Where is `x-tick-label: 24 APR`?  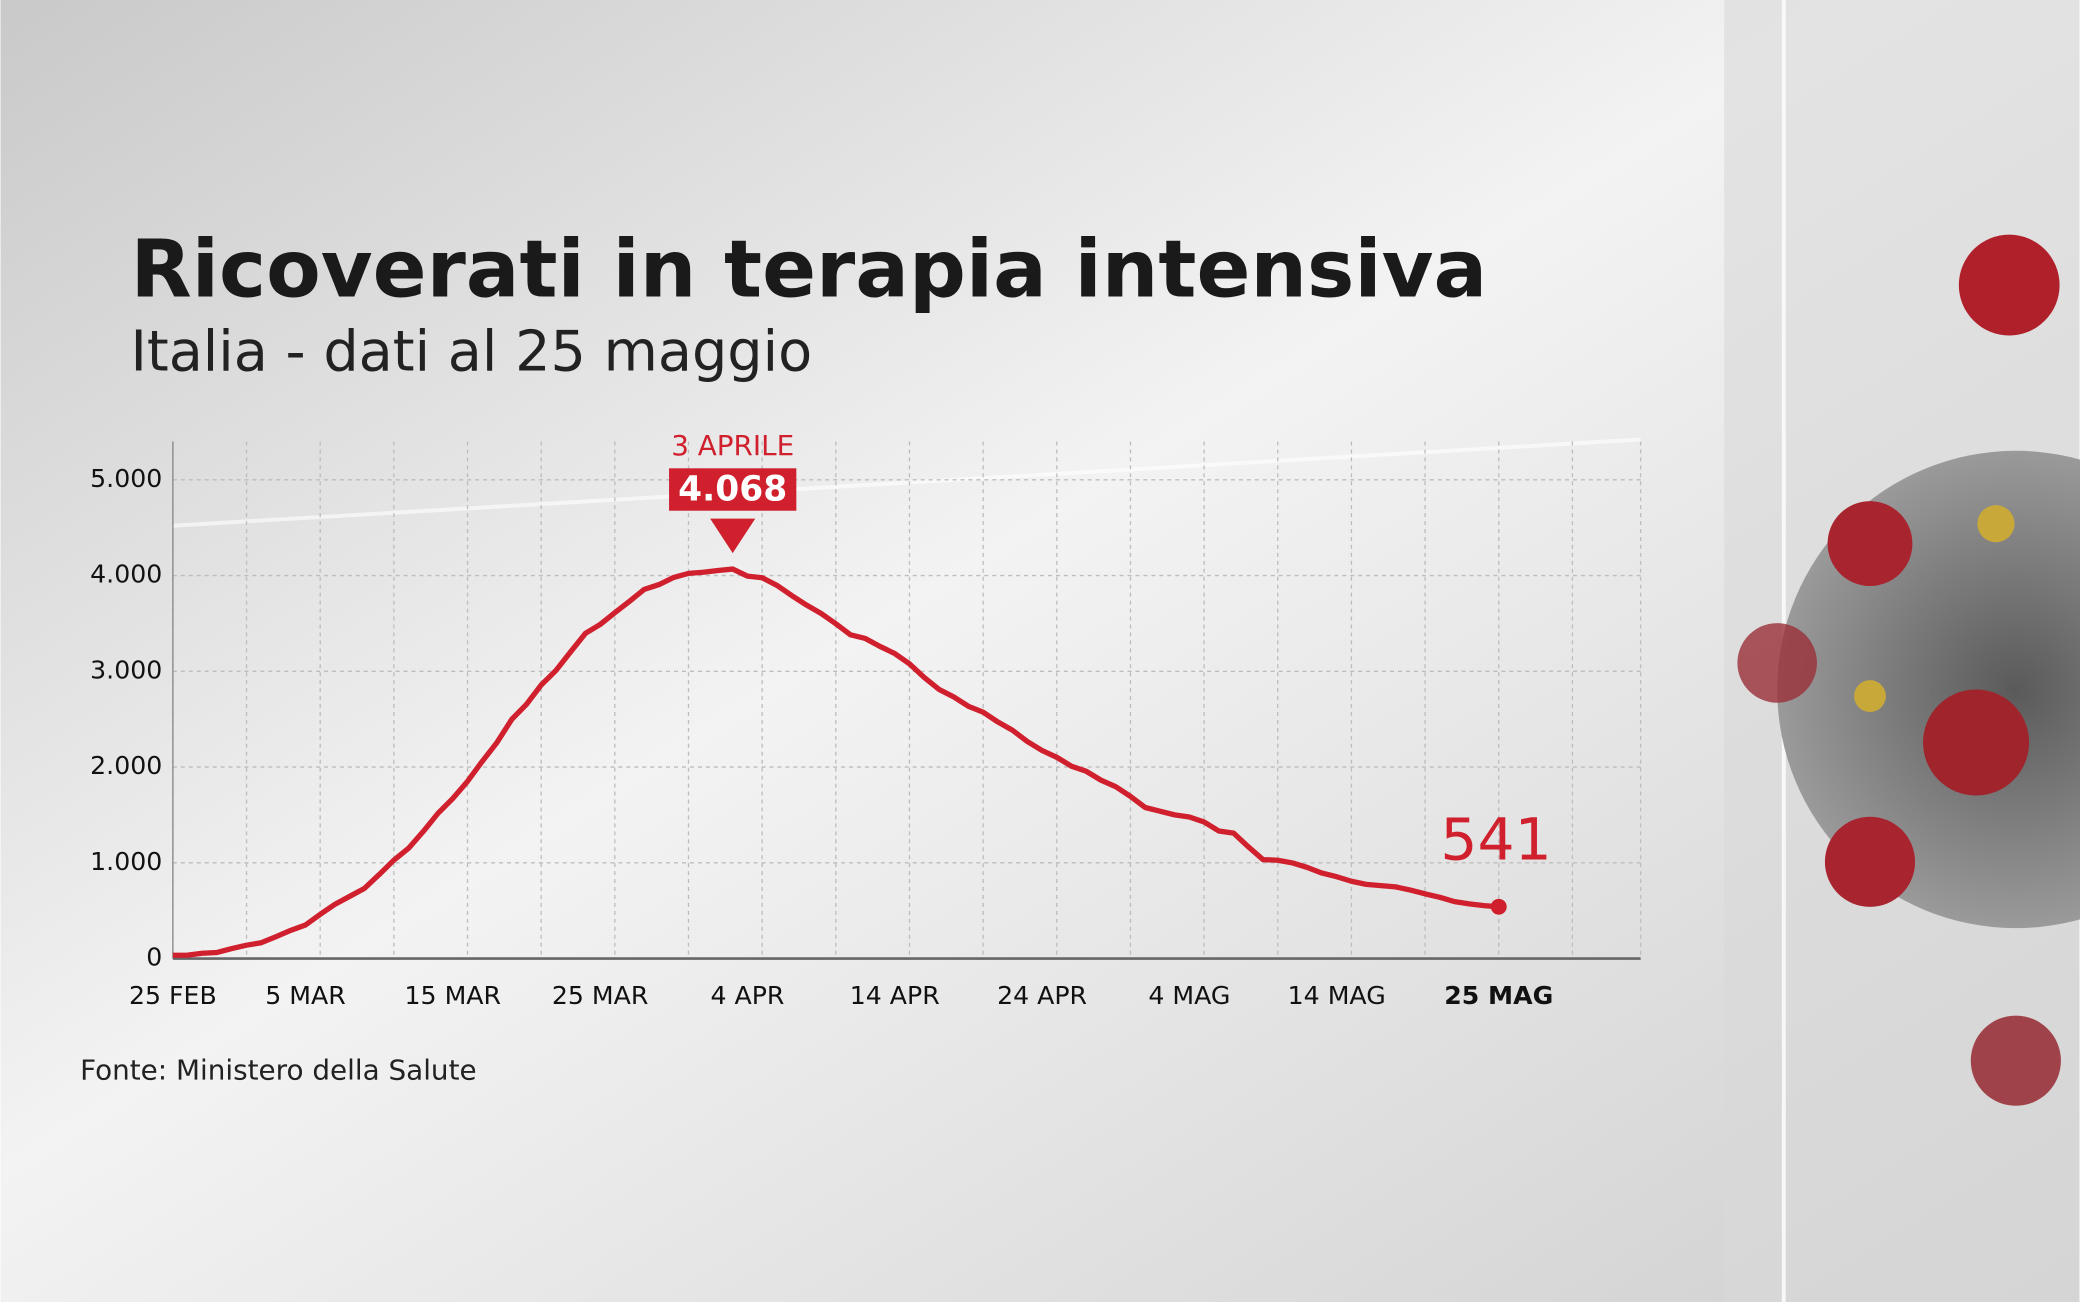
x-tick-label: 24 APR is located at coordinates (1042, 995).